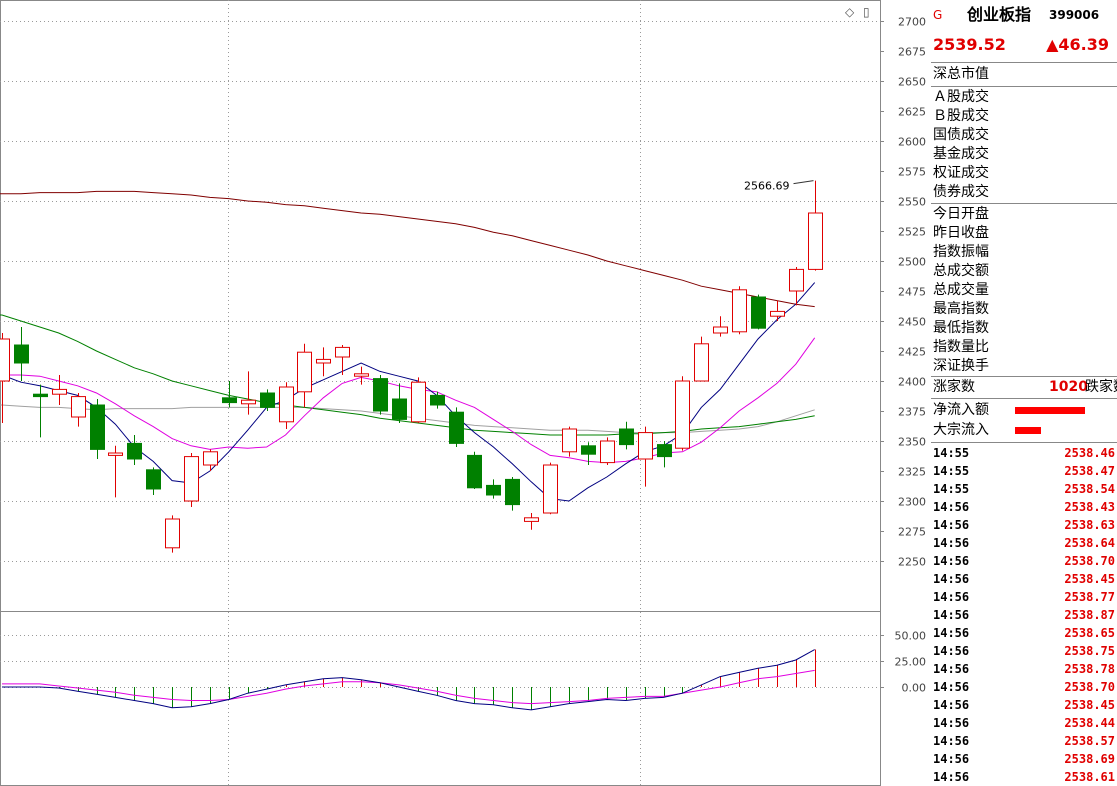  Describe the element at coordinates (911, 662) in the screenshot. I see `osc-tick-label: 25.00` at that location.